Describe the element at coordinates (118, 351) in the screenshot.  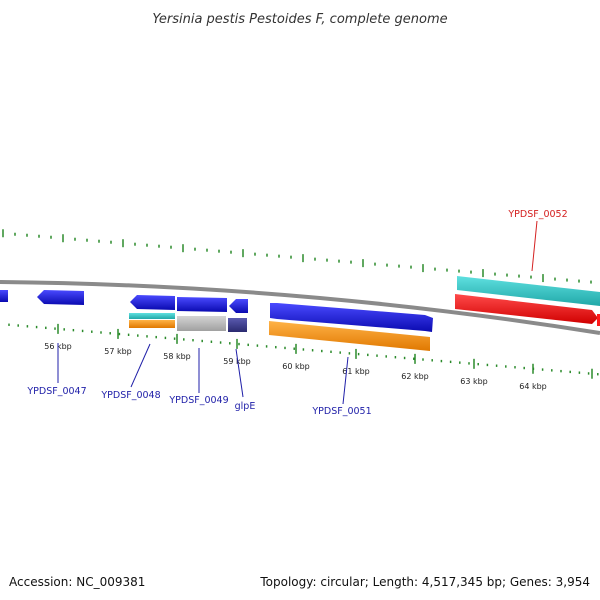
I see `tick-label: 57 kbp` at that location.